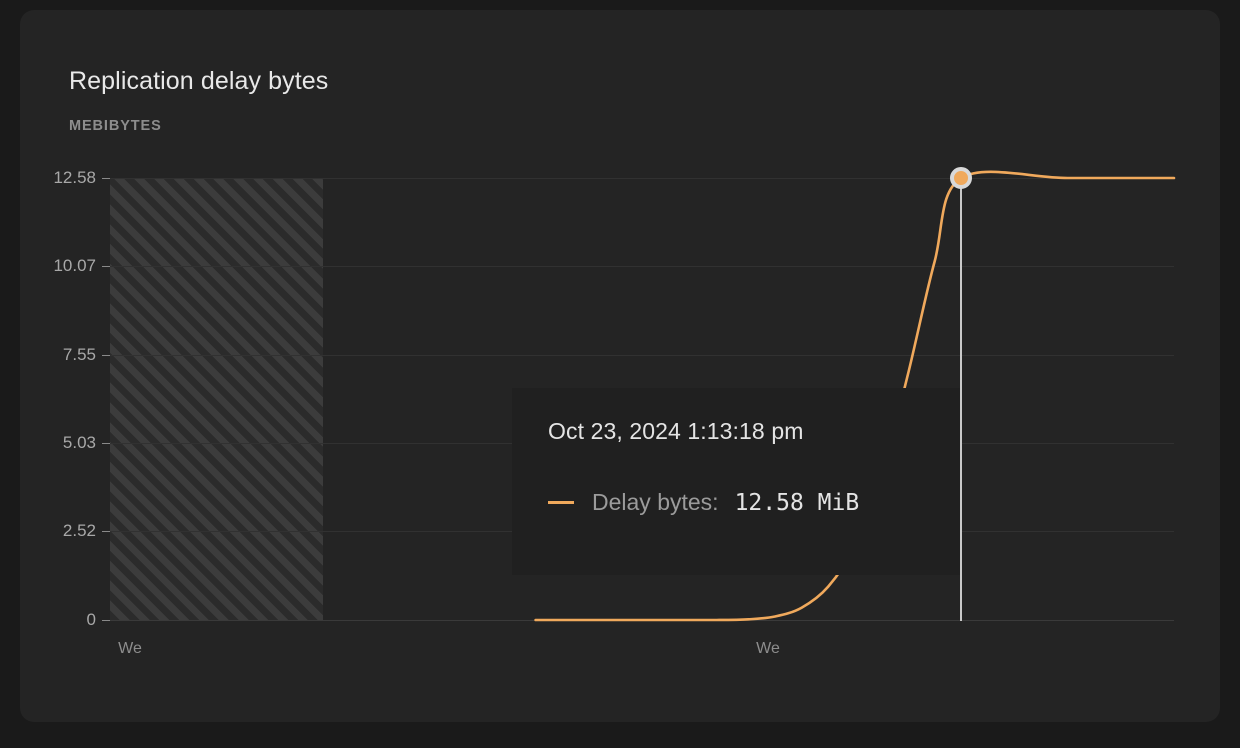 This screenshot has height=748, width=1240. I want to click on y-axis-tick-label: 12.58, so click(74, 177).